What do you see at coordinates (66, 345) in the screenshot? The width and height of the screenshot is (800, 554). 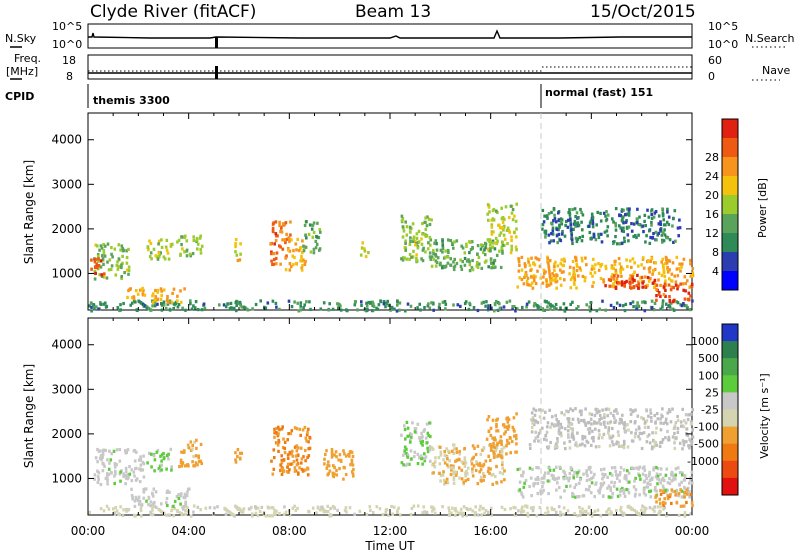 I see `y-tick-label: 4000` at bounding box center [66, 345].